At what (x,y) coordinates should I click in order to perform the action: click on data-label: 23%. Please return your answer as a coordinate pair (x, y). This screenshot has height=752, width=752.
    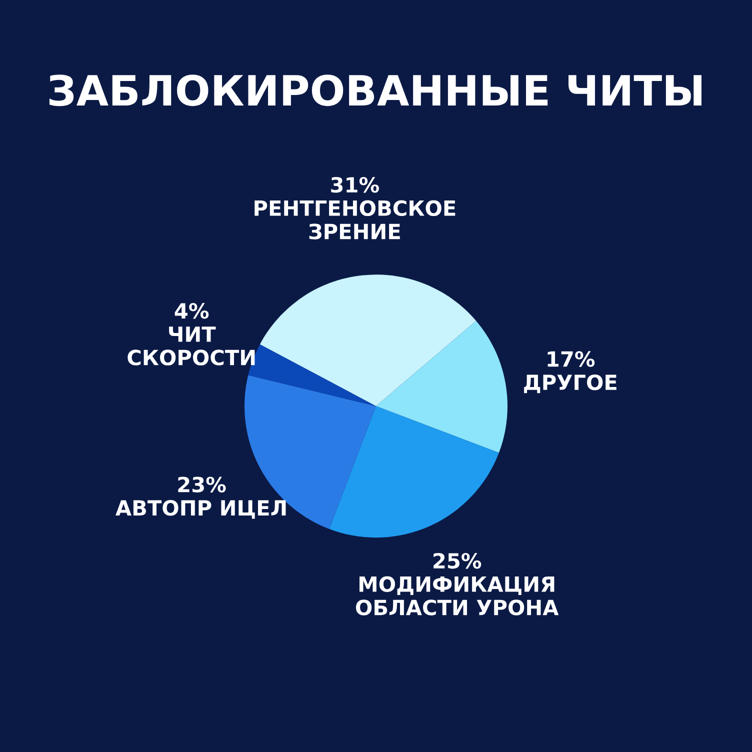
    Looking at the image, I should click on (202, 484).